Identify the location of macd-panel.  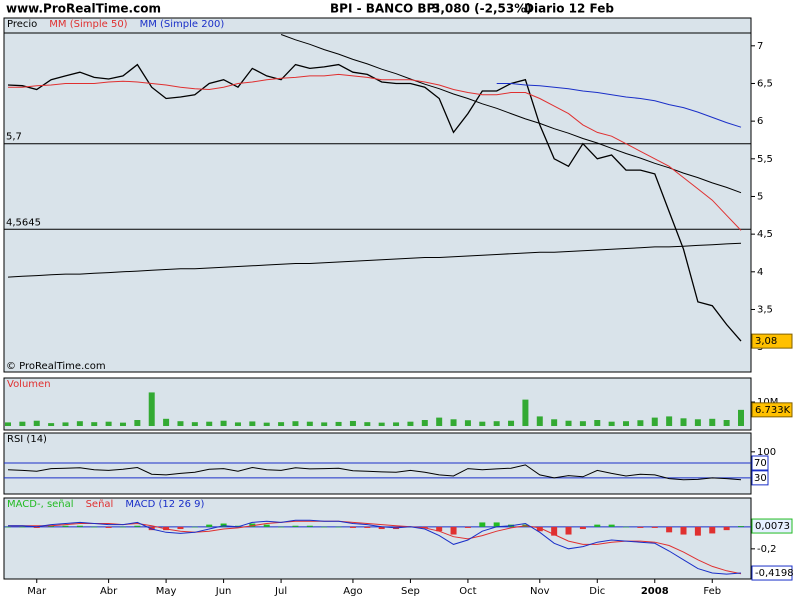
(377, 538).